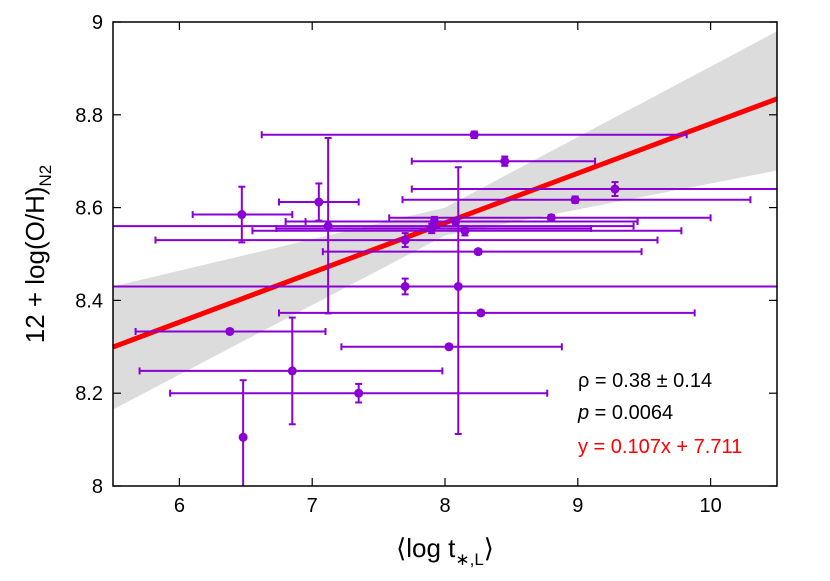 The image size is (830, 581). I want to click on y-tick-label: 8.8, so click(89, 116).